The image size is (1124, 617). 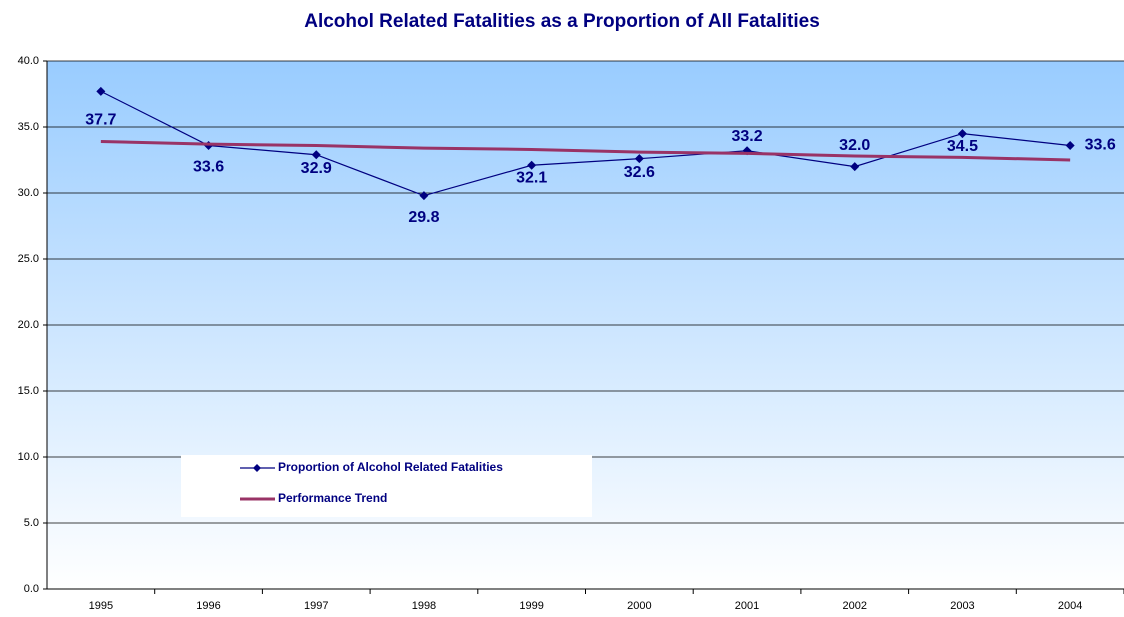 What do you see at coordinates (386, 486) in the screenshot?
I see `legend` at bounding box center [386, 486].